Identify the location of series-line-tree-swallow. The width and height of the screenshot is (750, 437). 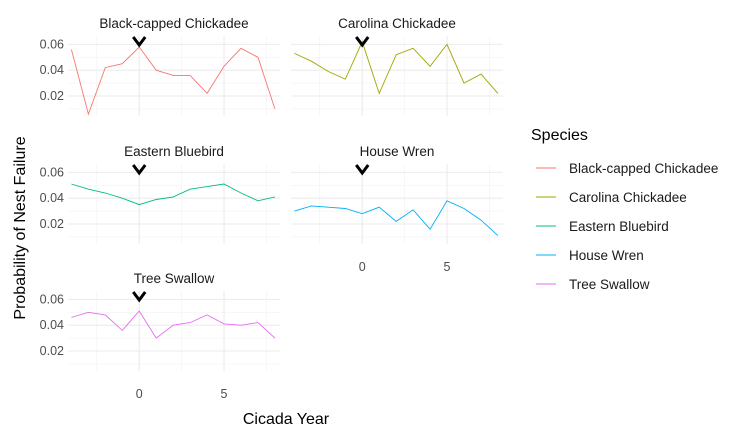
(173, 324).